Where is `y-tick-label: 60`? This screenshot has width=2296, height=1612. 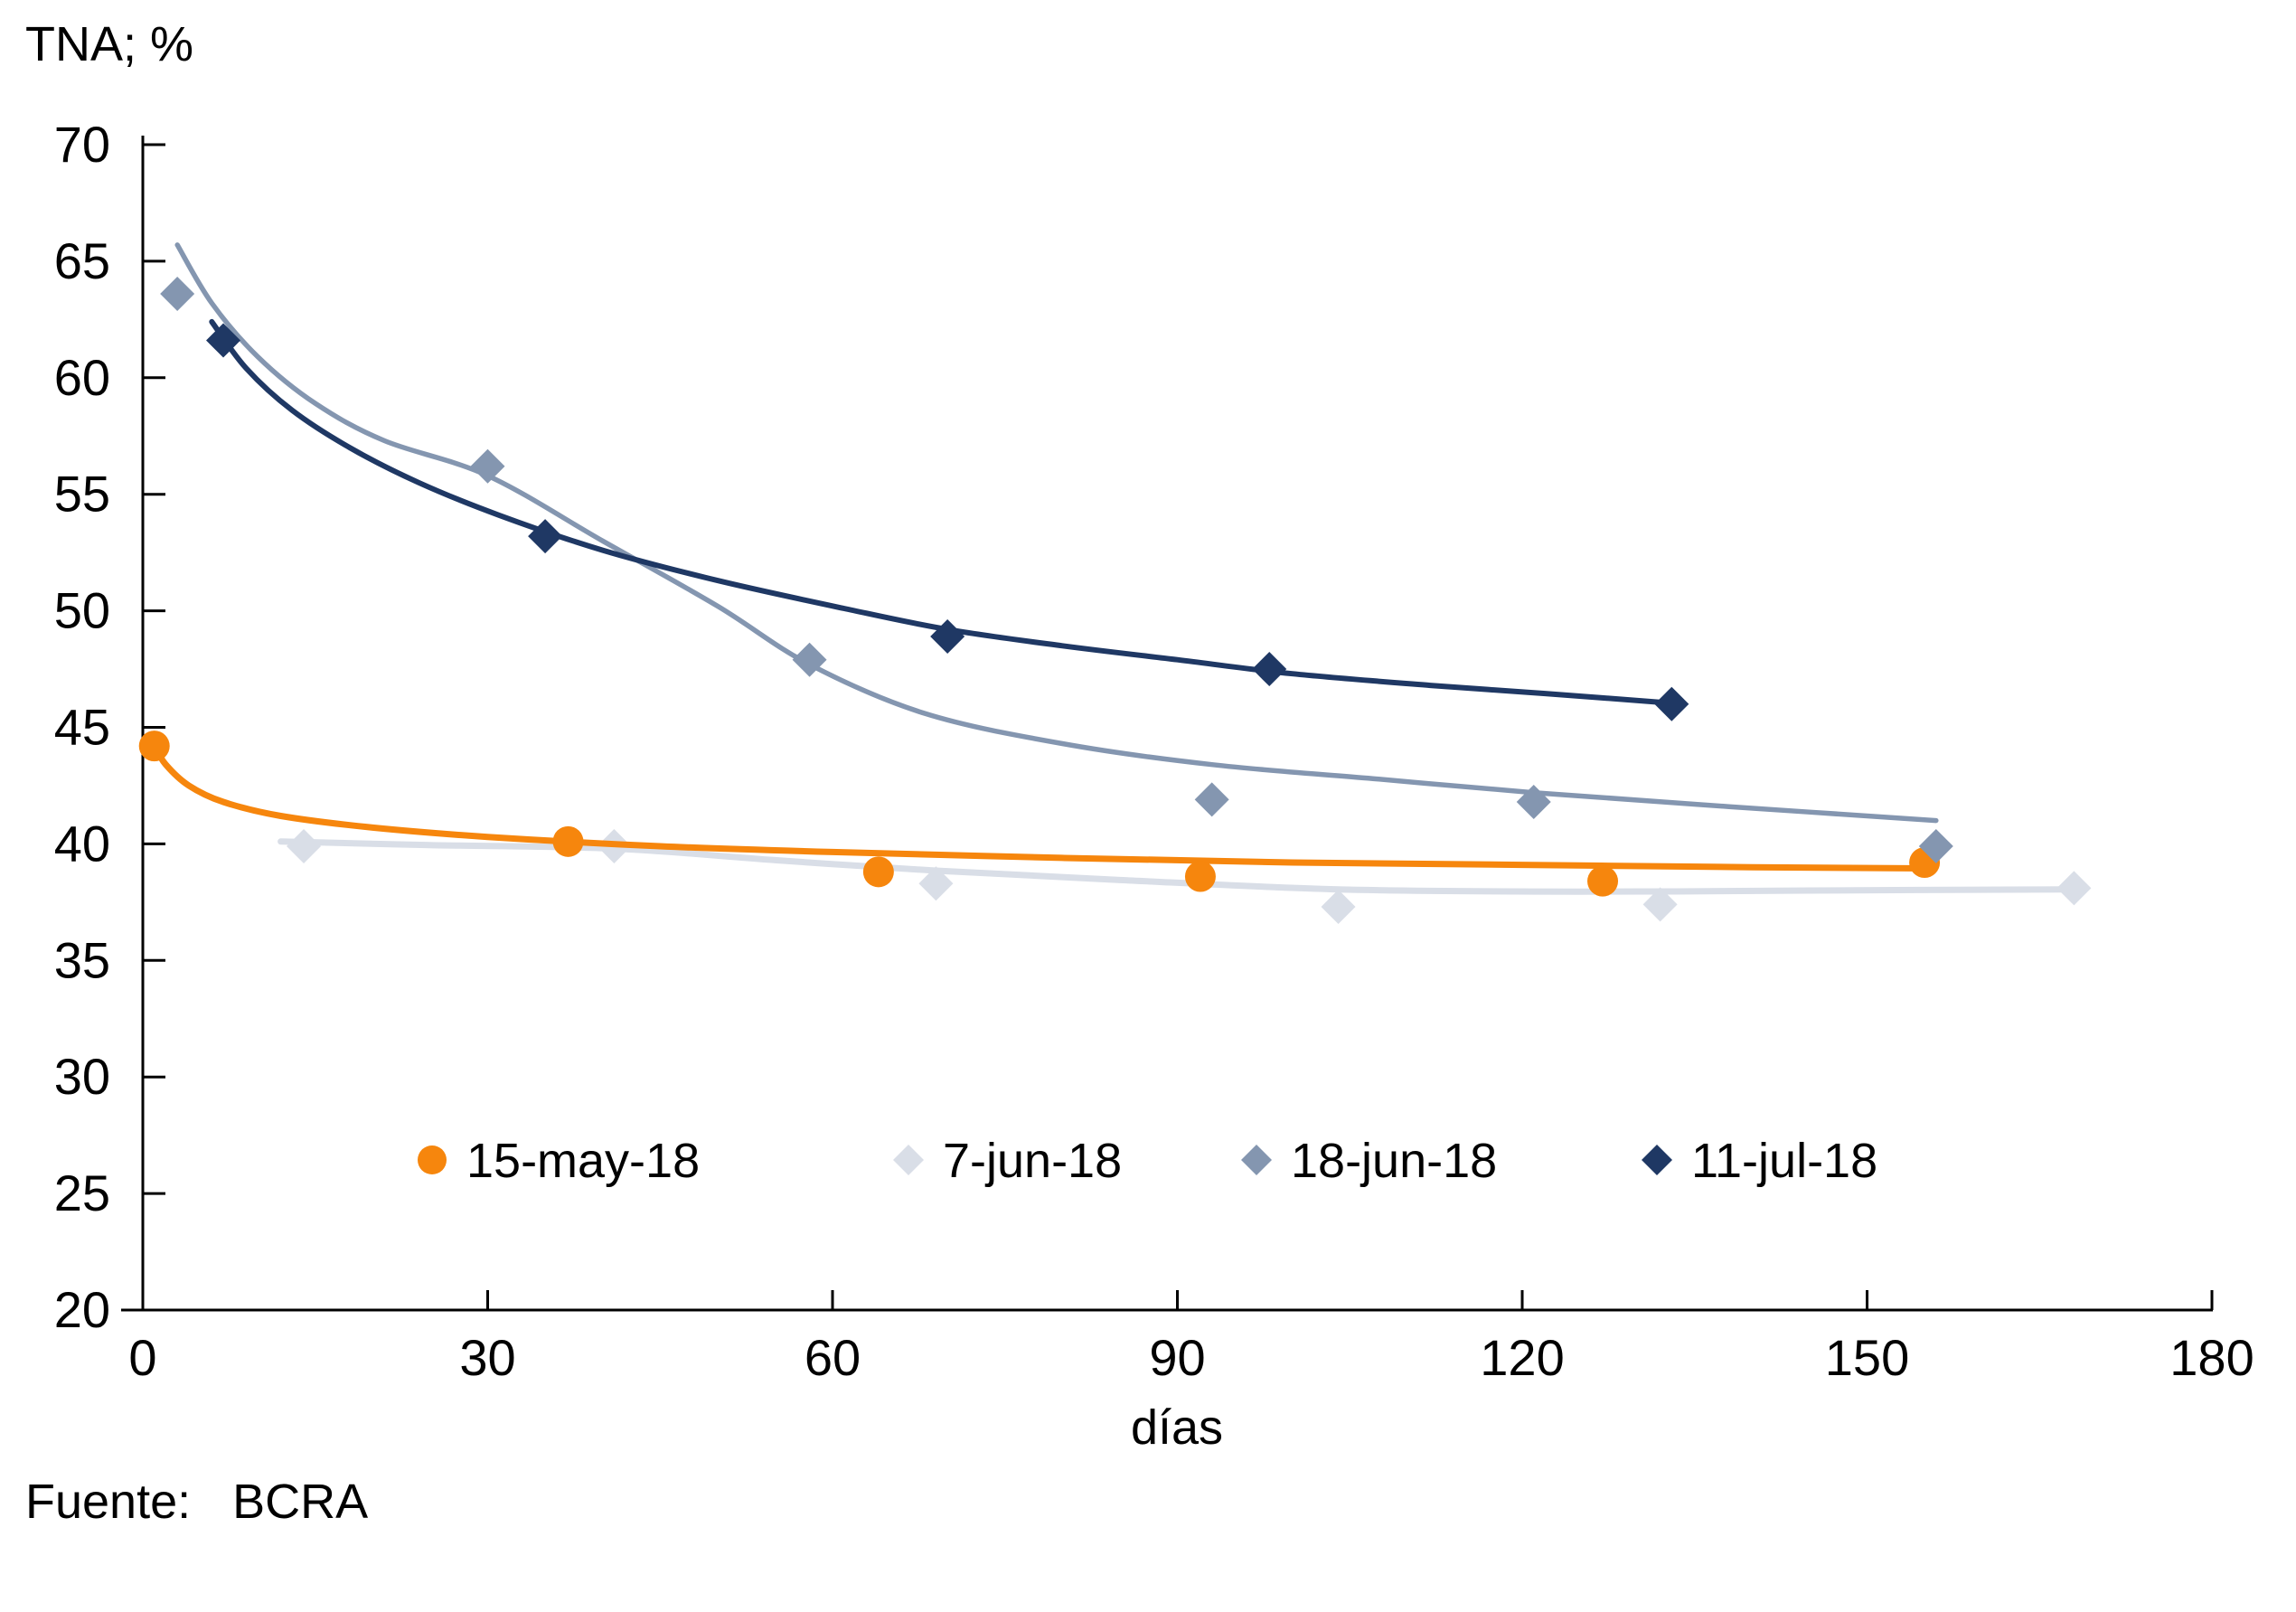 y-tick-label: 60 is located at coordinates (82, 377).